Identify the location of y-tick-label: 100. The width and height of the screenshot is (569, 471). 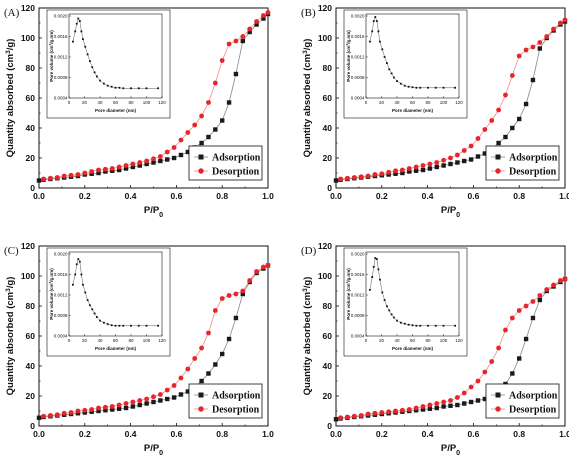
(325, 38).